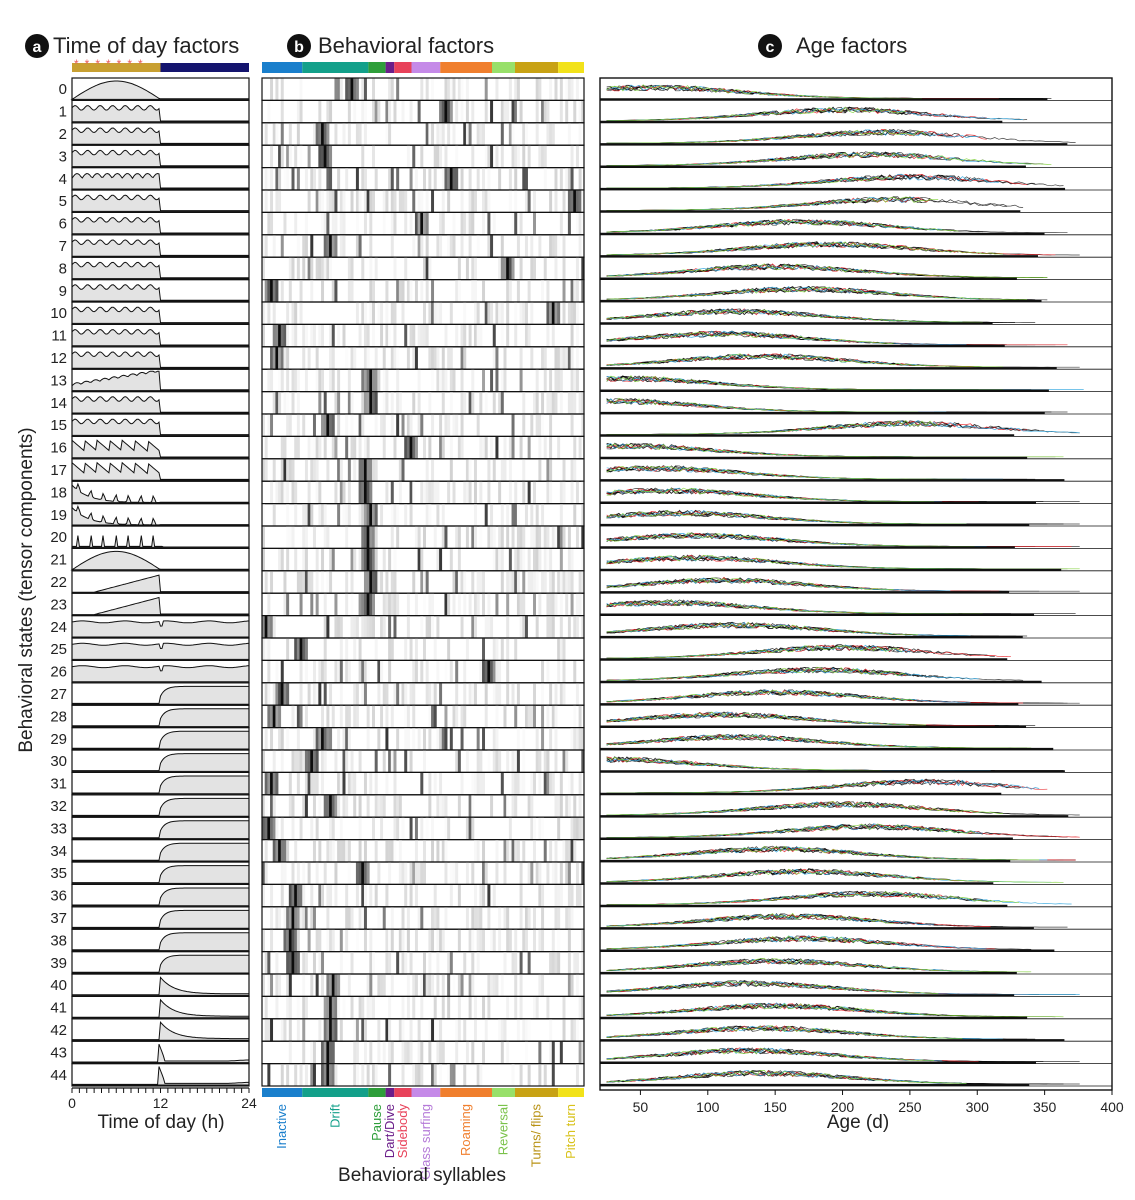 Image resolution: width=1135 pixels, height=1200 pixels. What do you see at coordinates (160, 873) in the screenshot?
I see `time-row` at bounding box center [160, 873].